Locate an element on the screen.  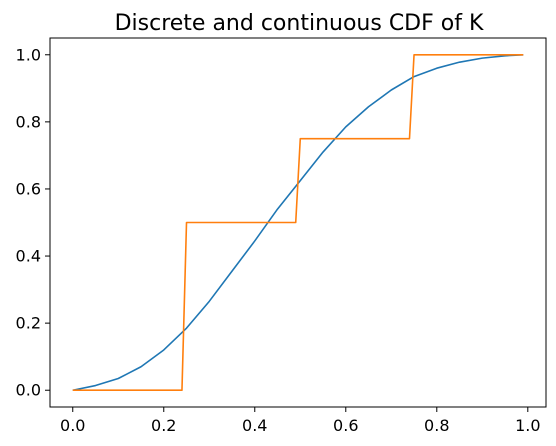
y-tick-label: 0.8 is located at coordinates (28, 121).